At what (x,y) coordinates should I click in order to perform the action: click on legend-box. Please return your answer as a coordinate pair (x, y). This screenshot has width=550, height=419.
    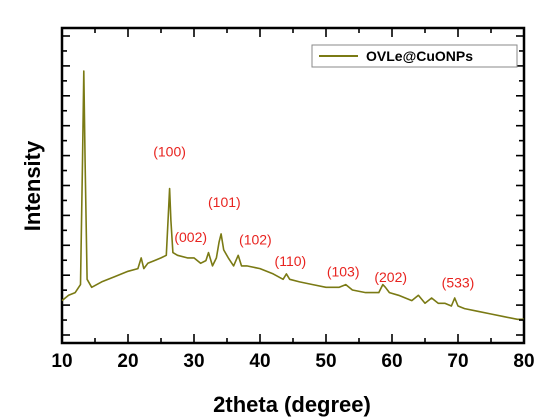
    Looking at the image, I should click on (414, 56).